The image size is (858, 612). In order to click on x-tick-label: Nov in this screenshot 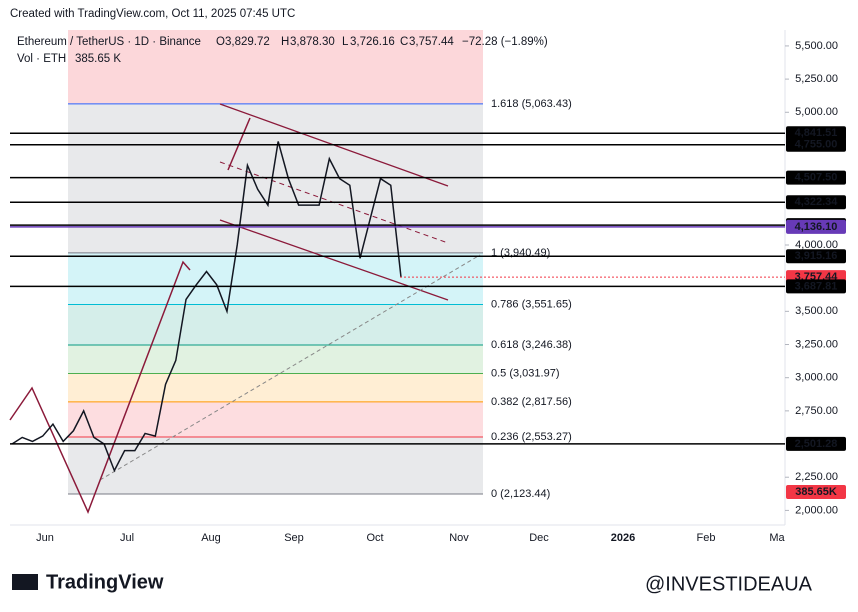, I will do `click(459, 538)`.